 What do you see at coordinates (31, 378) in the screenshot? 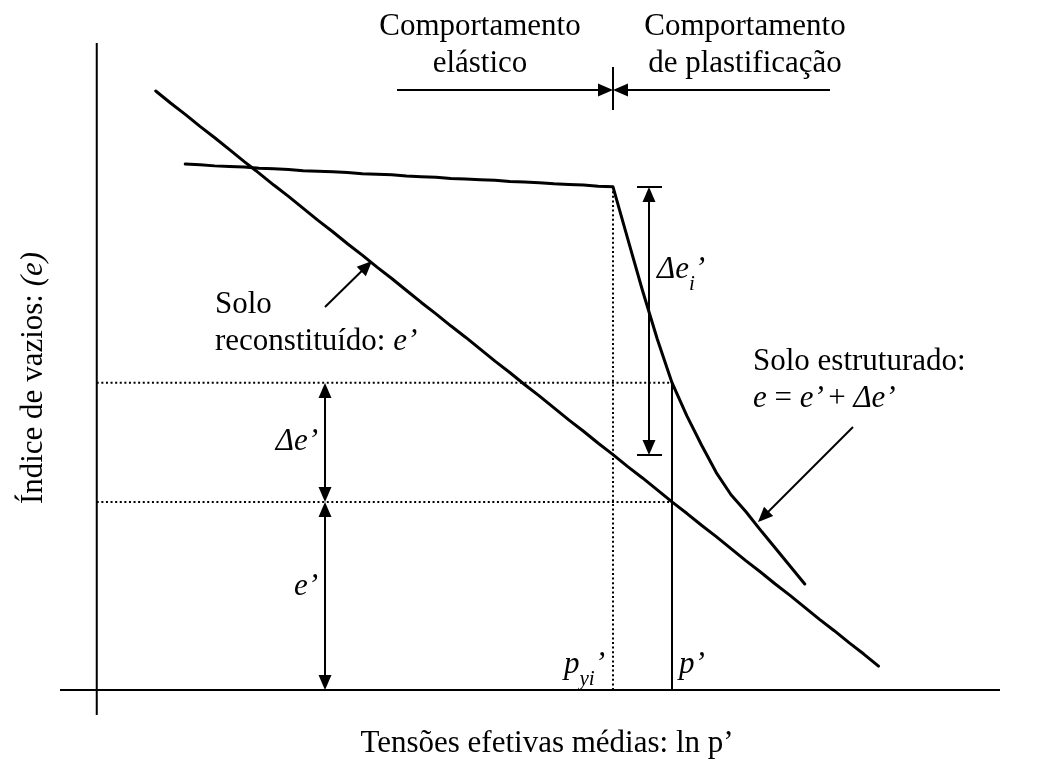
I see `y-axis-title: Índice de vazios: (e)` at bounding box center [31, 378].